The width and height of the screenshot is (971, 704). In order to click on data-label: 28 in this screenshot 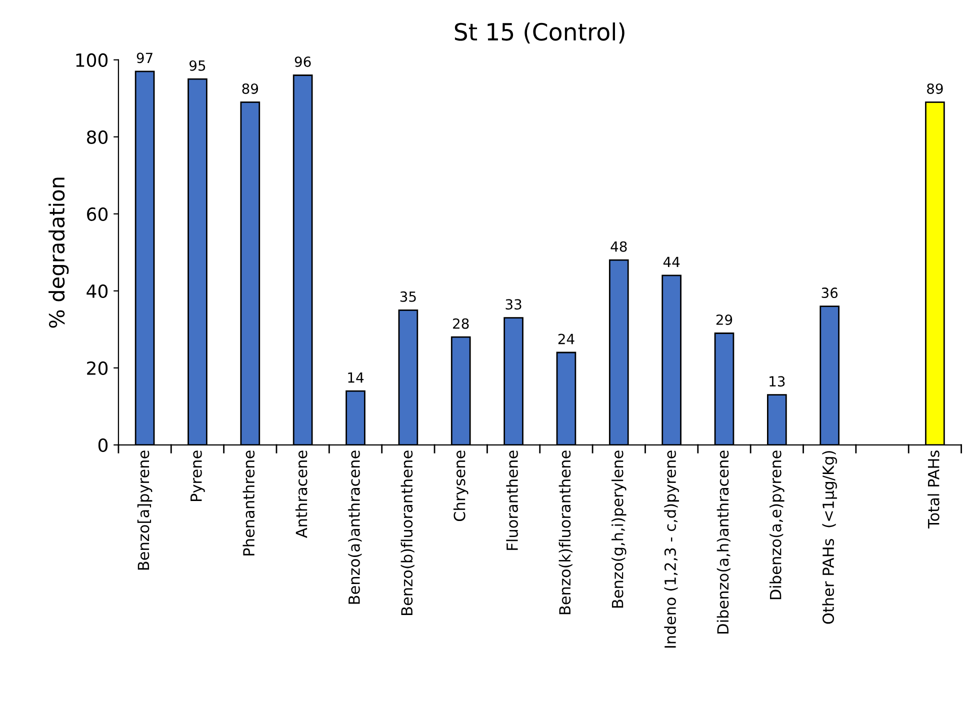, I will do `click(461, 323)`.